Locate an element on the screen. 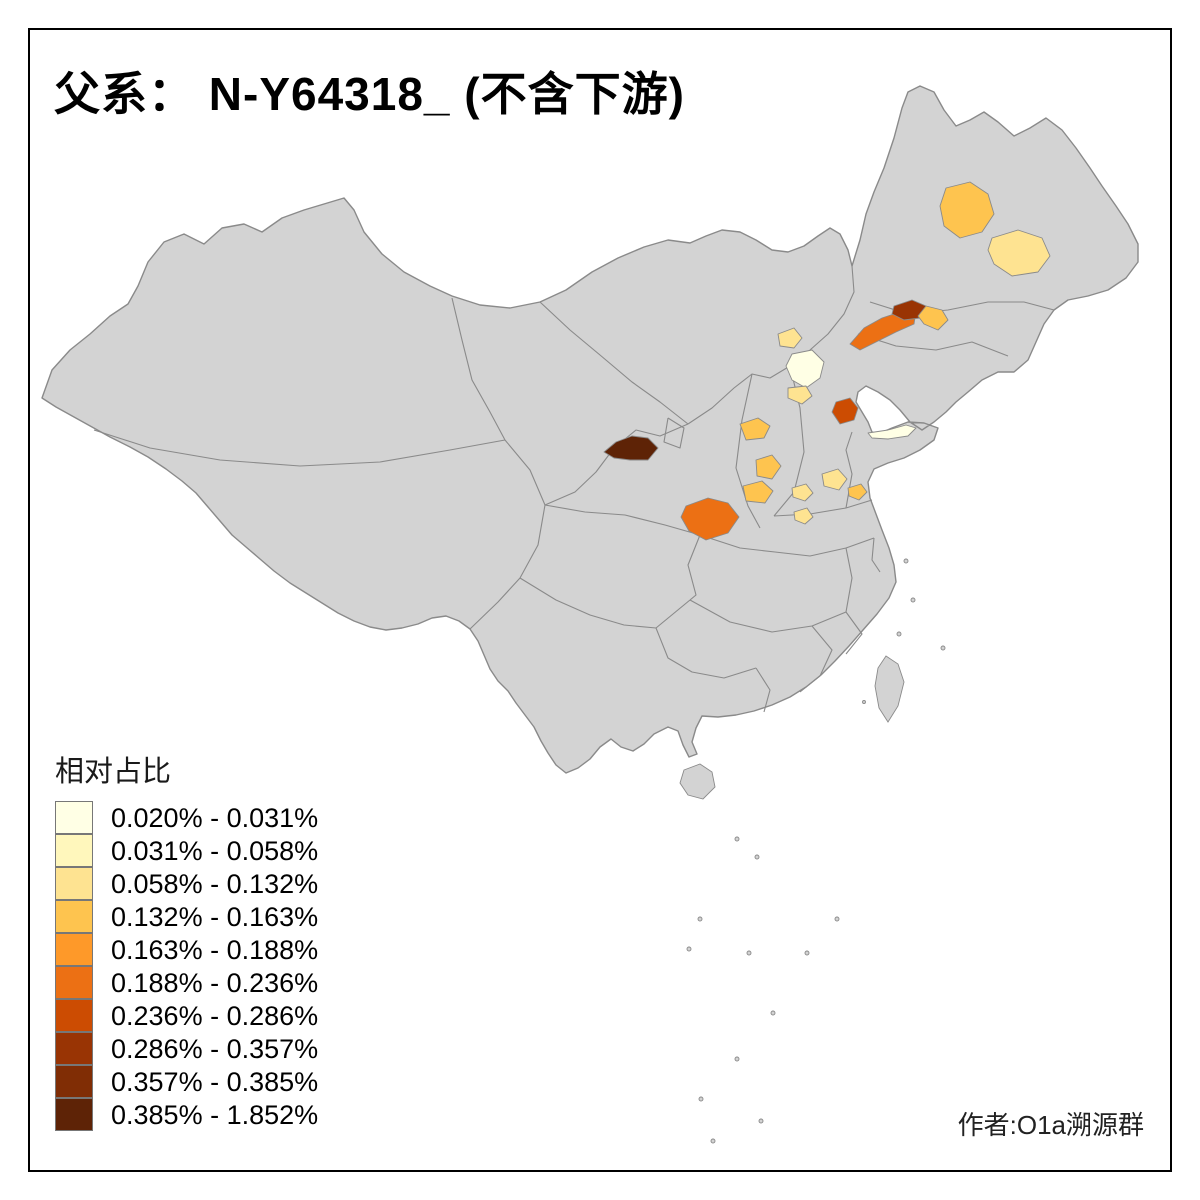 The height and width of the screenshot is (1200, 1200). region-heilongjiang-east is located at coordinates (1019, 253).